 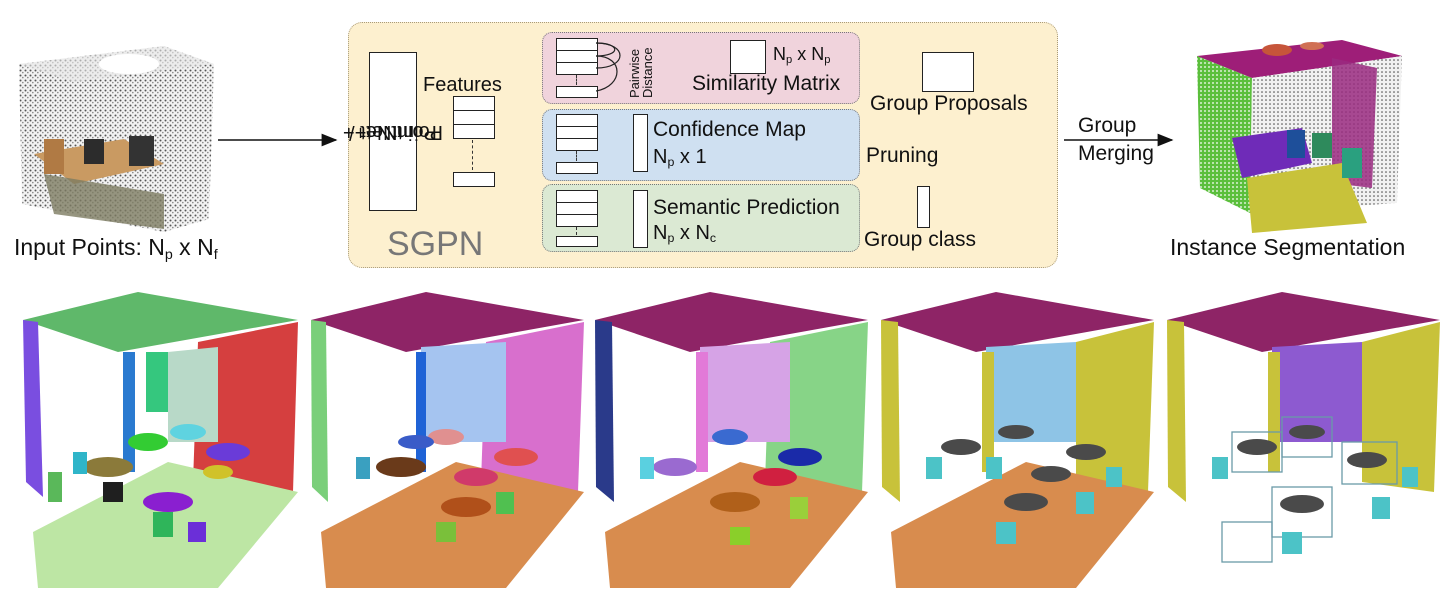 I want to click on group-class-block, so click(x=923, y=207).